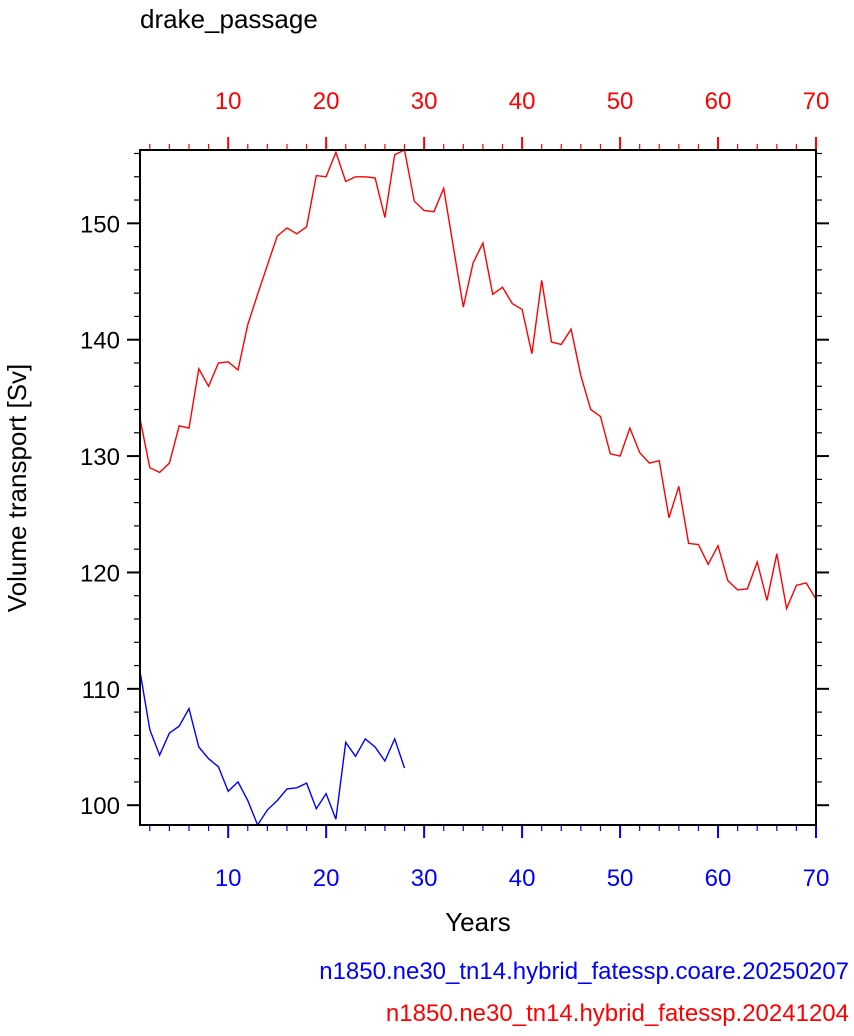 Image resolution: width=854 pixels, height=1036 pixels. Describe the element at coordinates (424, 878) in the screenshot. I see `x-tick-label-bottom: 30` at that location.